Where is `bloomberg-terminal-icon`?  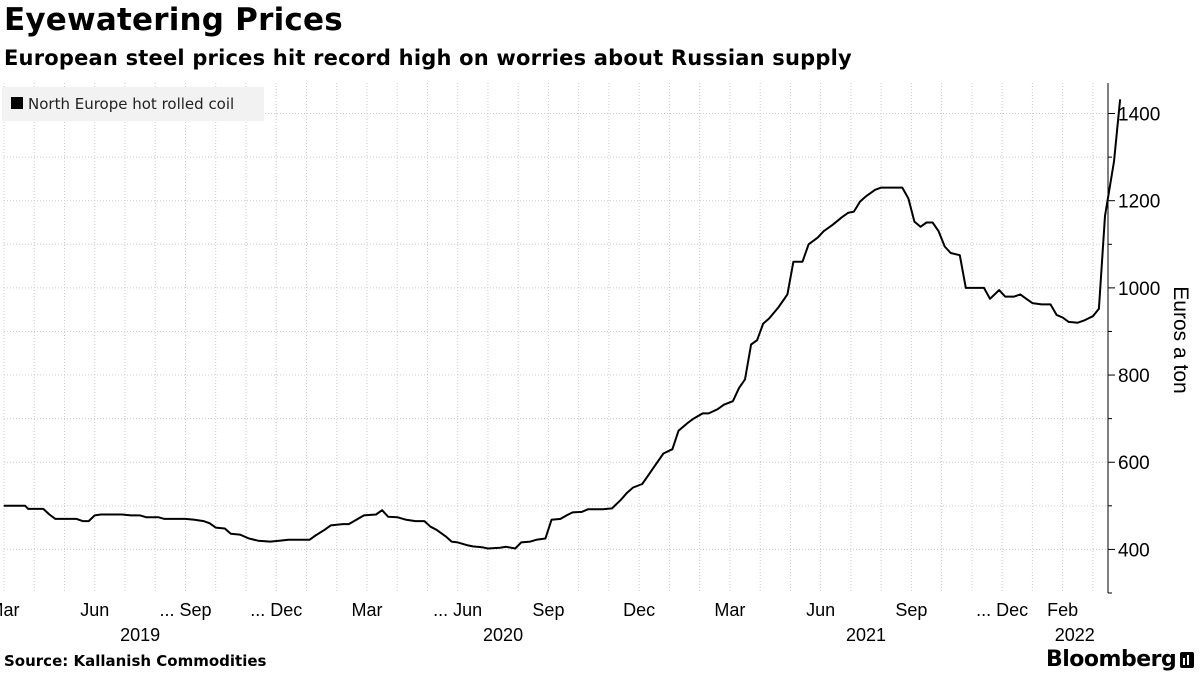
bloomberg-terminal-icon is located at coordinates (1187, 660).